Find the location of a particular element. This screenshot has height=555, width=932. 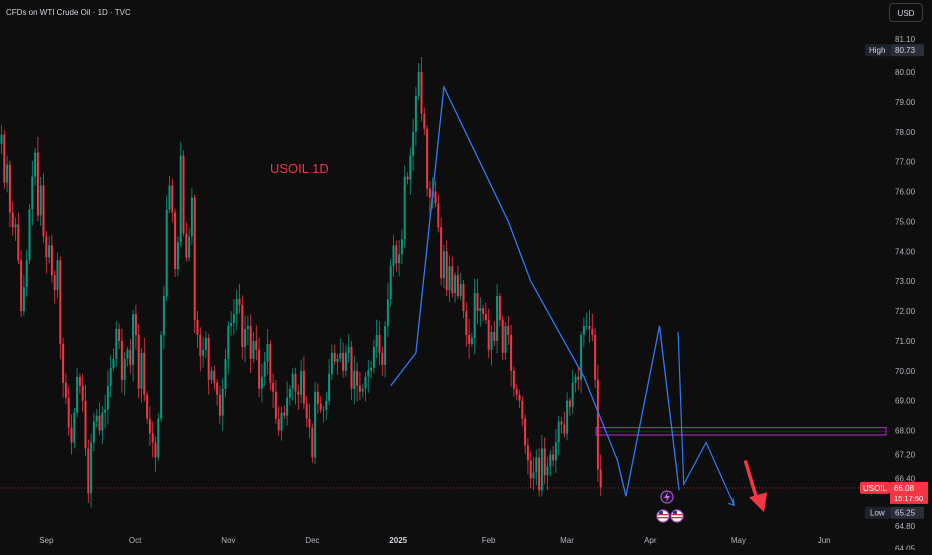

y-tick-label: 69.00 is located at coordinates (905, 401).